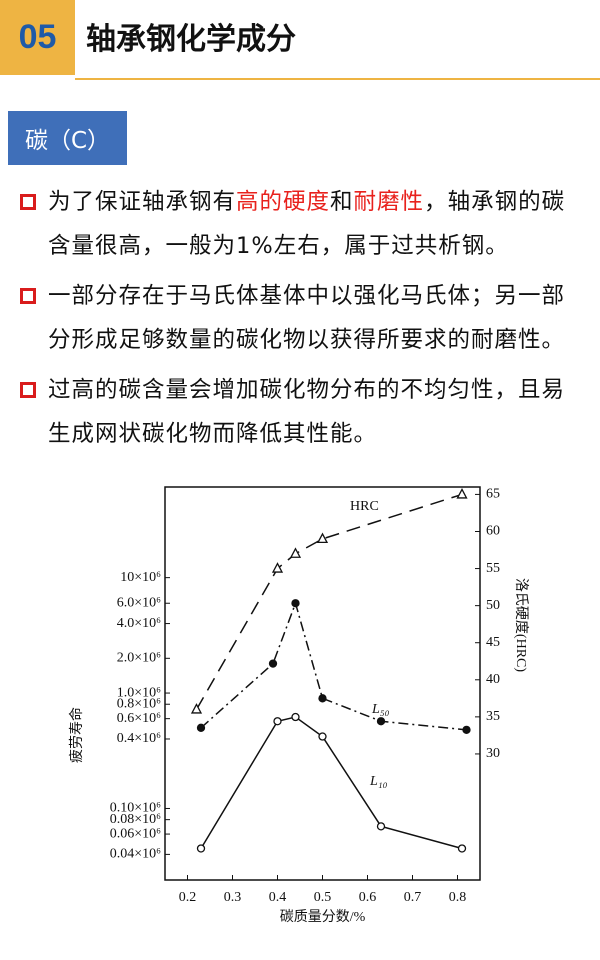 Image resolution: width=600 pixels, height=960 pixels. I want to click on header-rule, so click(337, 79).